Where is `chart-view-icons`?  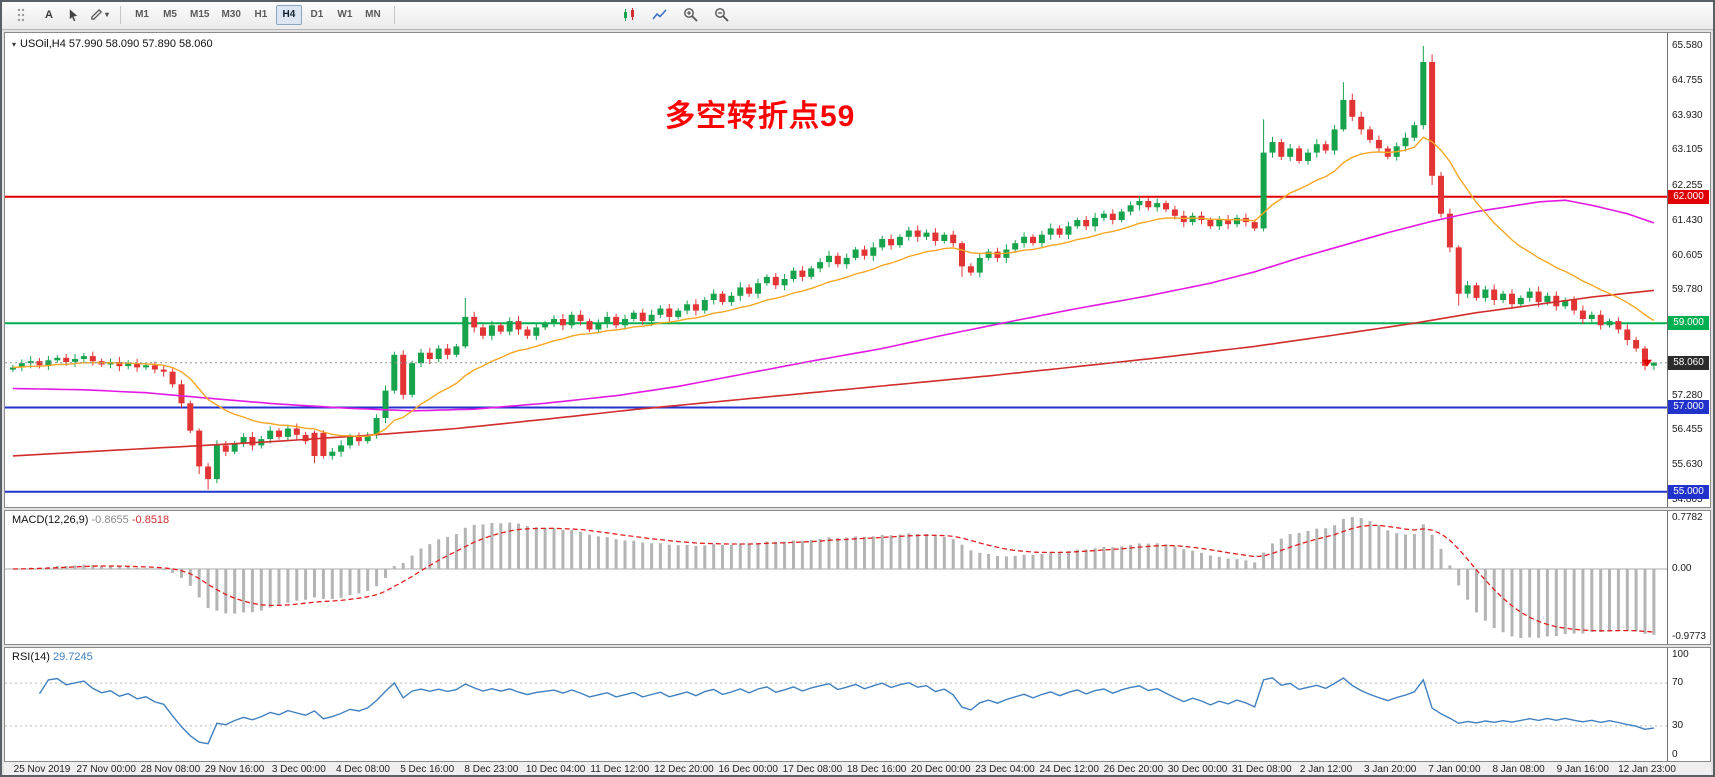 chart-view-icons is located at coordinates (675, 15).